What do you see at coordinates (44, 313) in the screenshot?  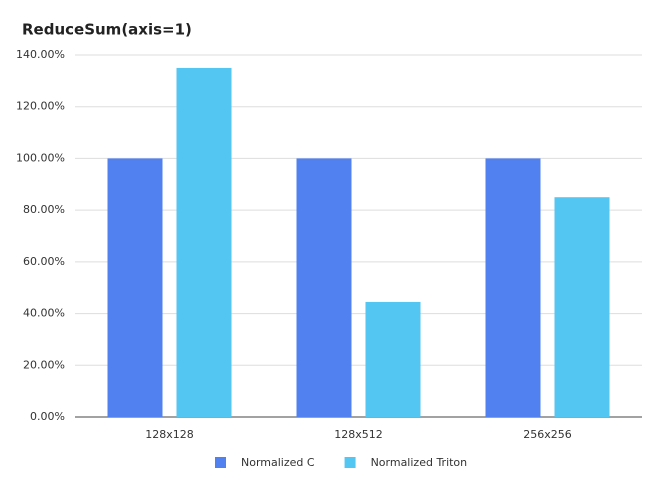 I see `y-tick-label: 40.00%` at bounding box center [44, 313].